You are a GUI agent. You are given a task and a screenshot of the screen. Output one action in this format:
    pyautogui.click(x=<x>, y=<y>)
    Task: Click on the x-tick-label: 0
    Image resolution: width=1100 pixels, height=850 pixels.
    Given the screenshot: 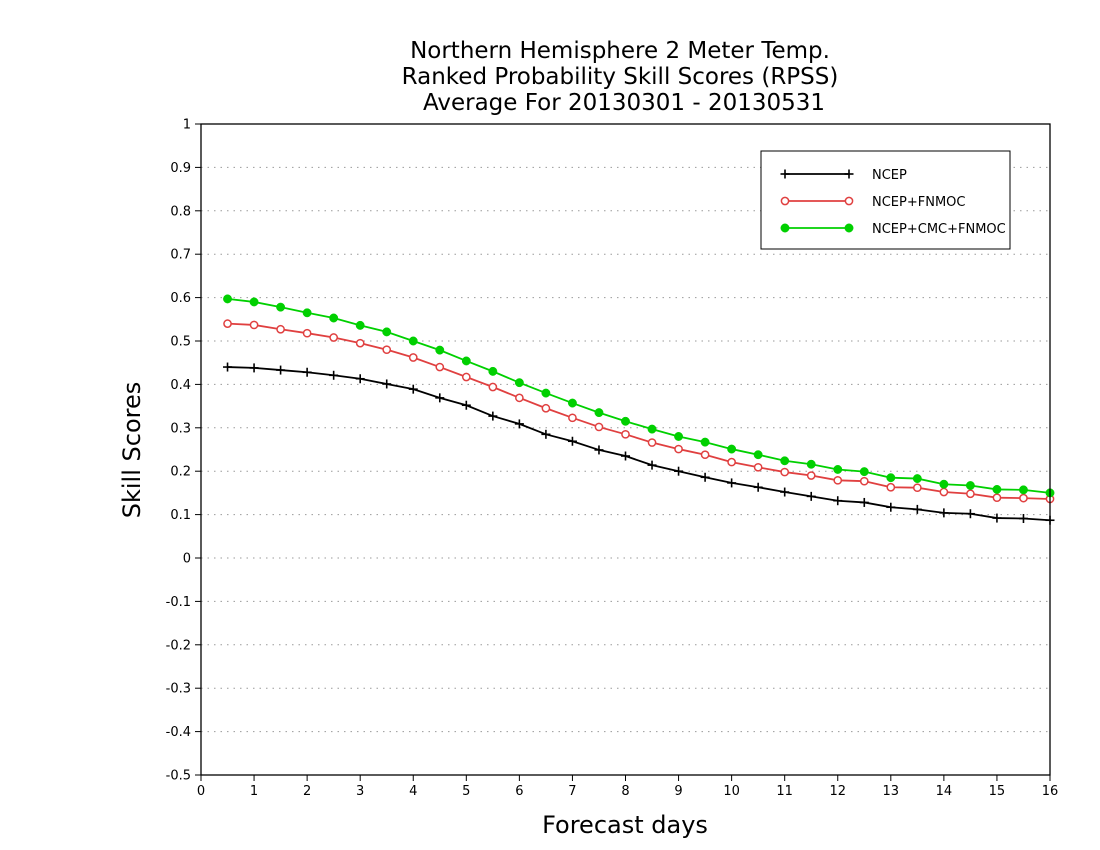 What is the action you would take?
    pyautogui.click(x=201, y=791)
    